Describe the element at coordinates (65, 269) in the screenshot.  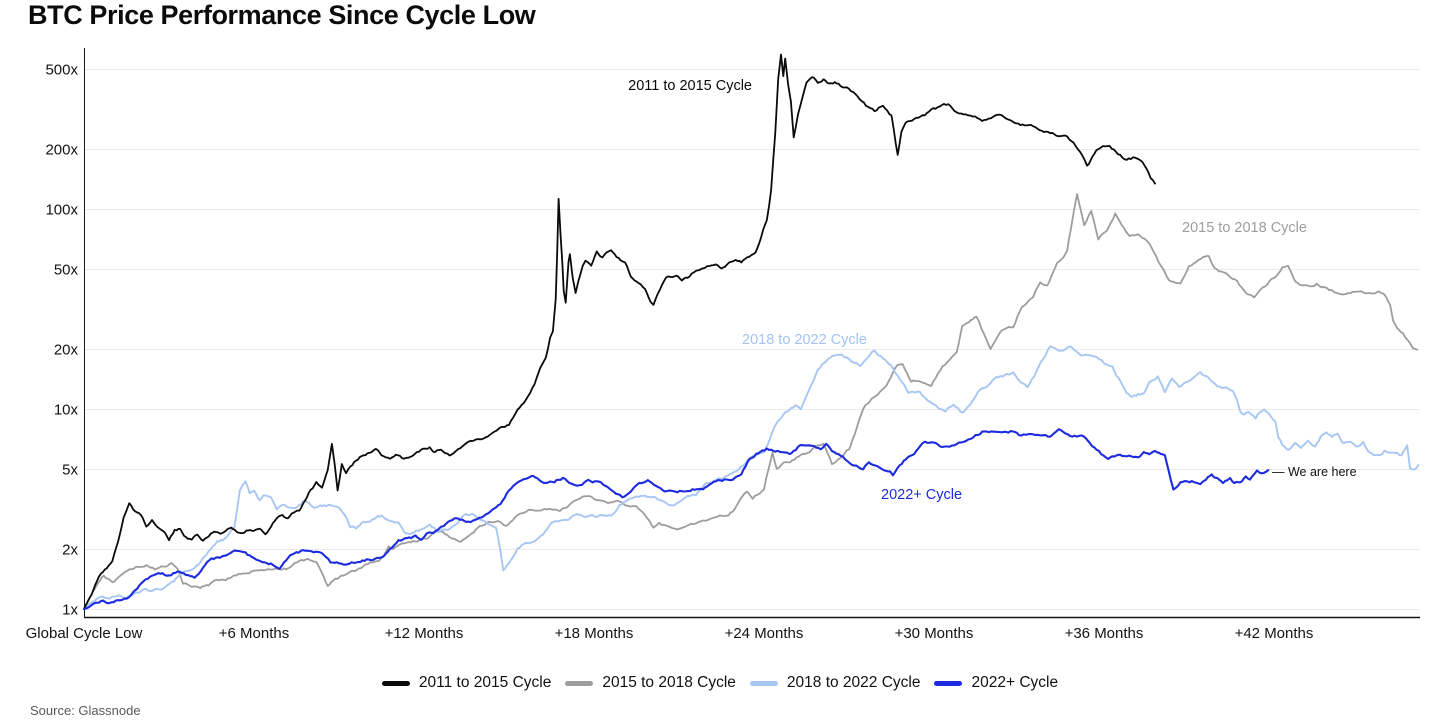
I see `y-tick-label: 50x` at that location.